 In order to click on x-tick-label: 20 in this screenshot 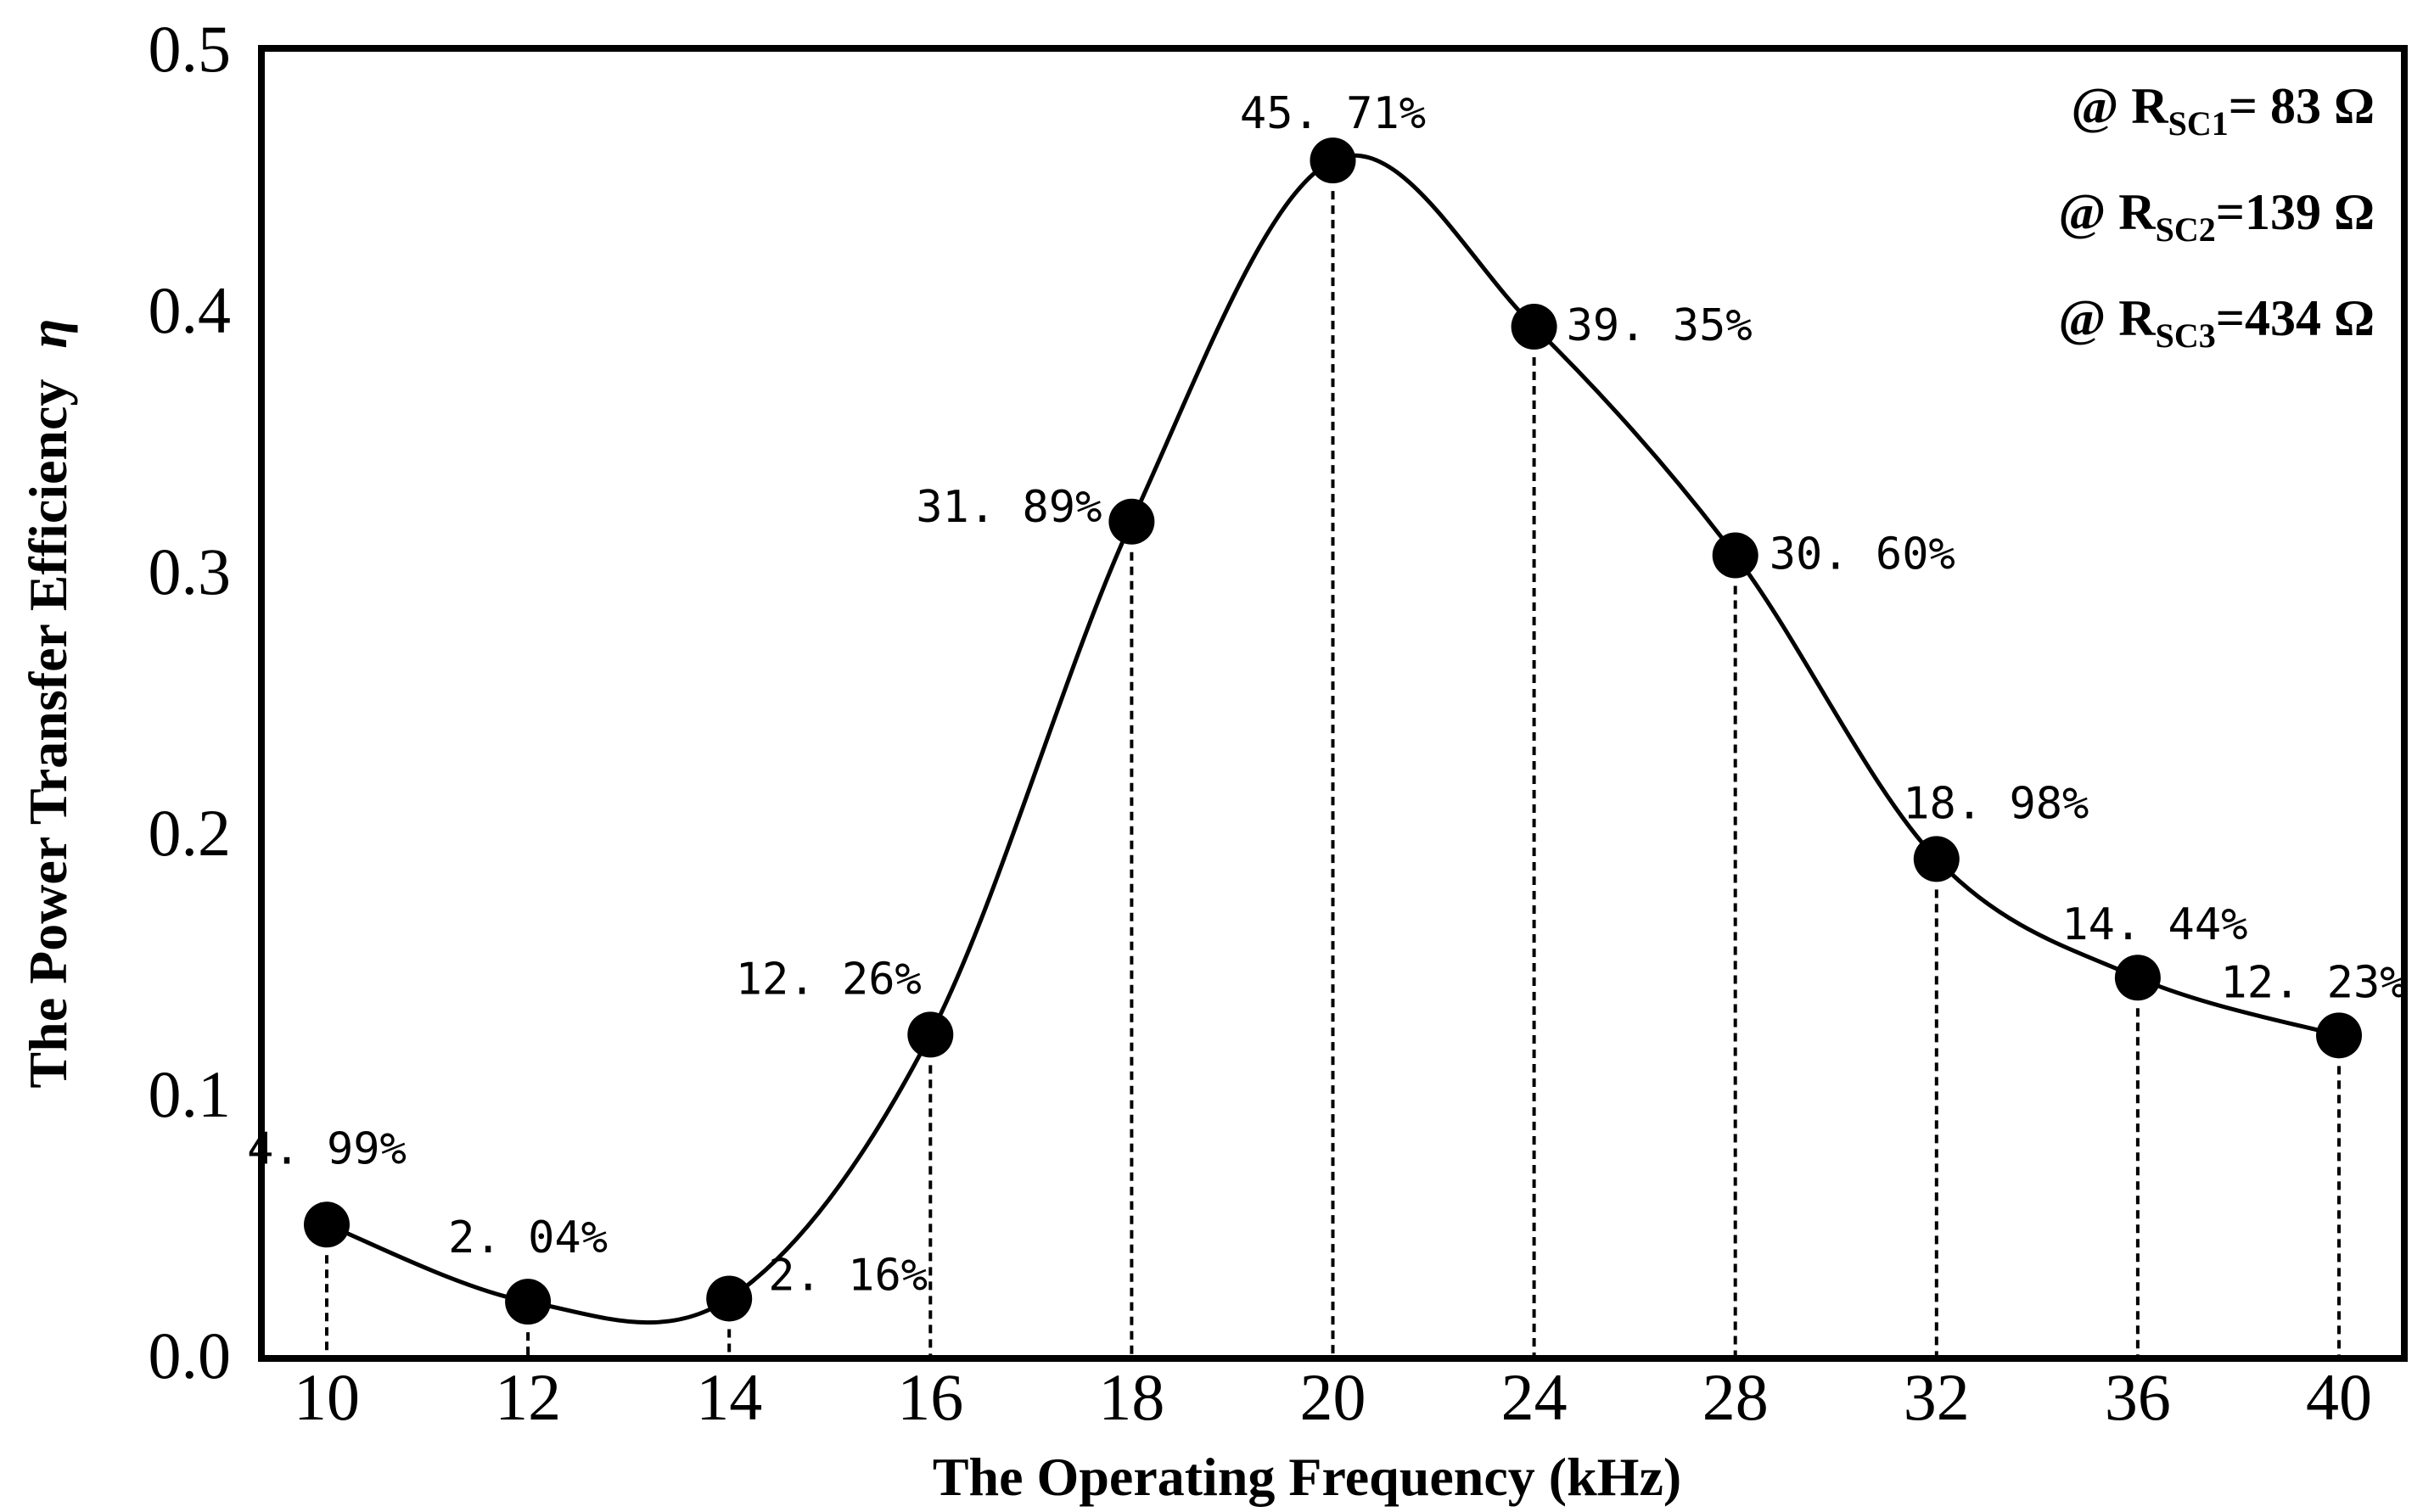, I will do `click(1333, 1397)`.